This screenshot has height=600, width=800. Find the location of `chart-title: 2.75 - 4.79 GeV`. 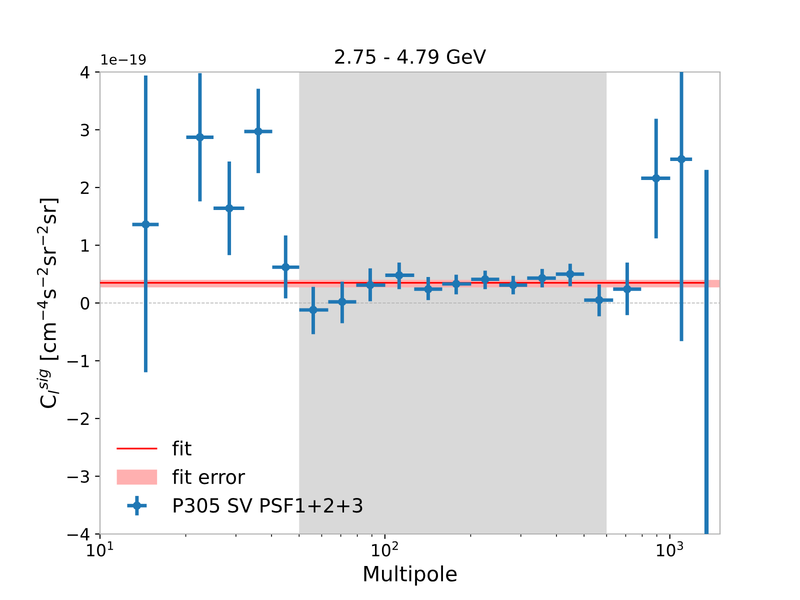

chart-title: 2.75 - 4.79 GeV is located at coordinates (410, 56).